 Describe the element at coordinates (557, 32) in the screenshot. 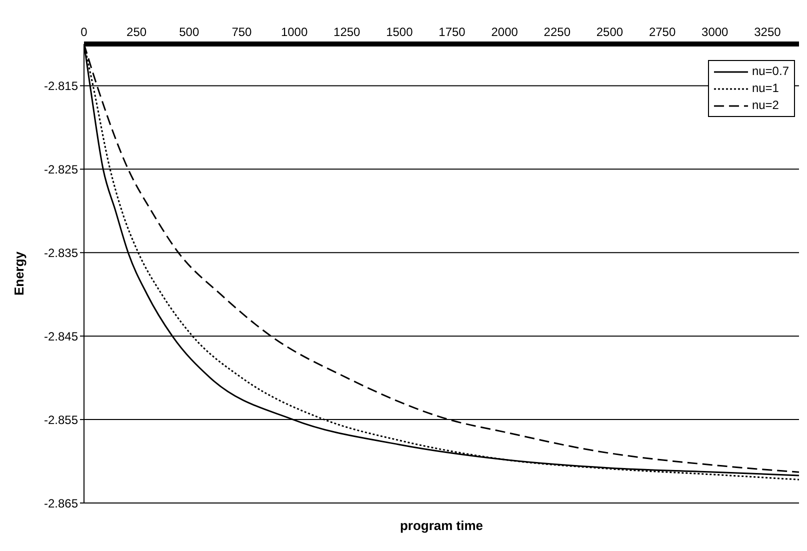

I see `x-tick-label: 2250` at that location.